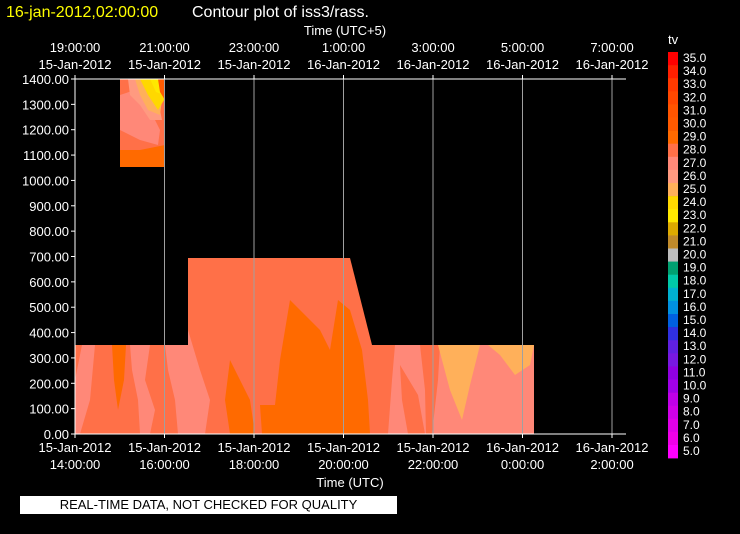 The width and height of the screenshot is (740, 534). What do you see at coordinates (49, 333) in the screenshot?
I see `y-tick-label: 400.00` at bounding box center [49, 333].